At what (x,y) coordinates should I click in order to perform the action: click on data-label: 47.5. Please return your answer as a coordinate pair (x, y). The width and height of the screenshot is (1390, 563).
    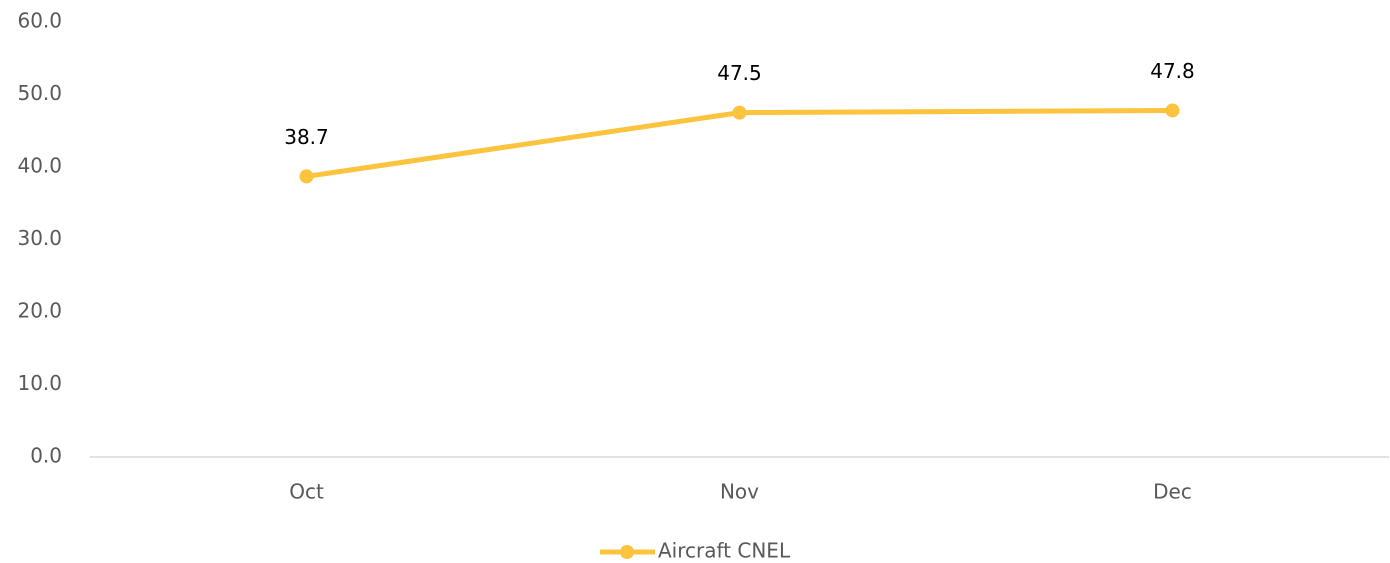
    Looking at the image, I should click on (739, 73).